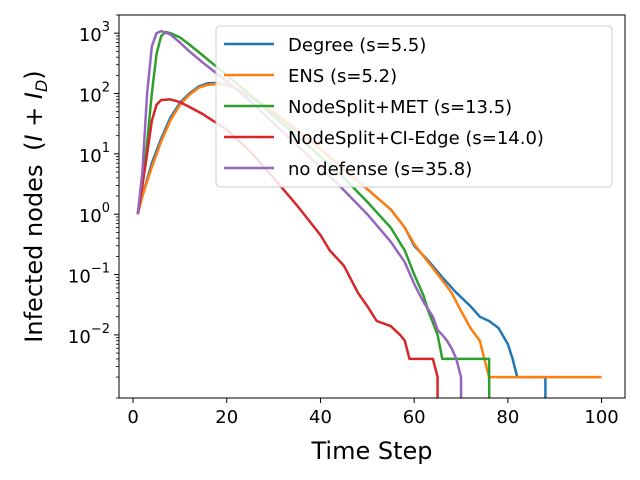 The height and width of the screenshot is (480, 640). Describe the element at coordinates (601, 417) in the screenshot. I see `x-tick-label: 100` at that location.